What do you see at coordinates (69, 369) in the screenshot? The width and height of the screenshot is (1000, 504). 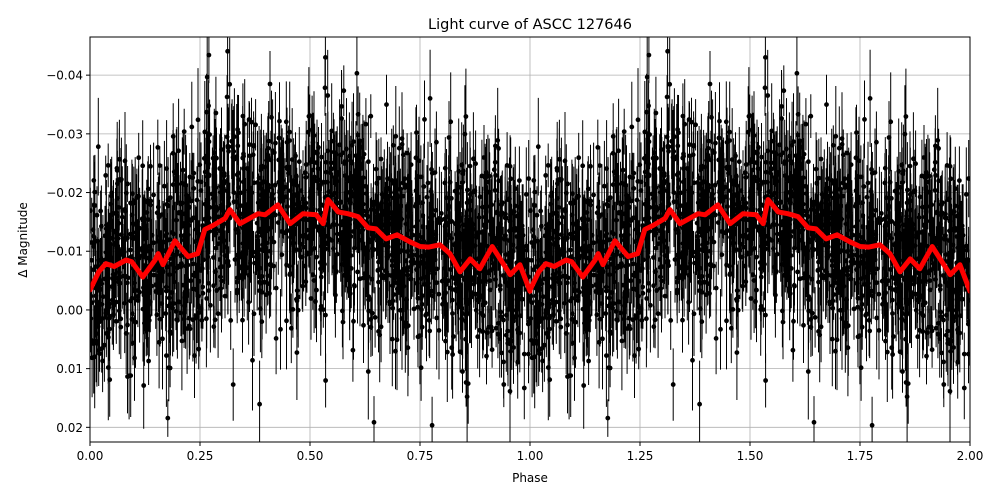 I see `y-tick-label: 0.01` at bounding box center [69, 369].